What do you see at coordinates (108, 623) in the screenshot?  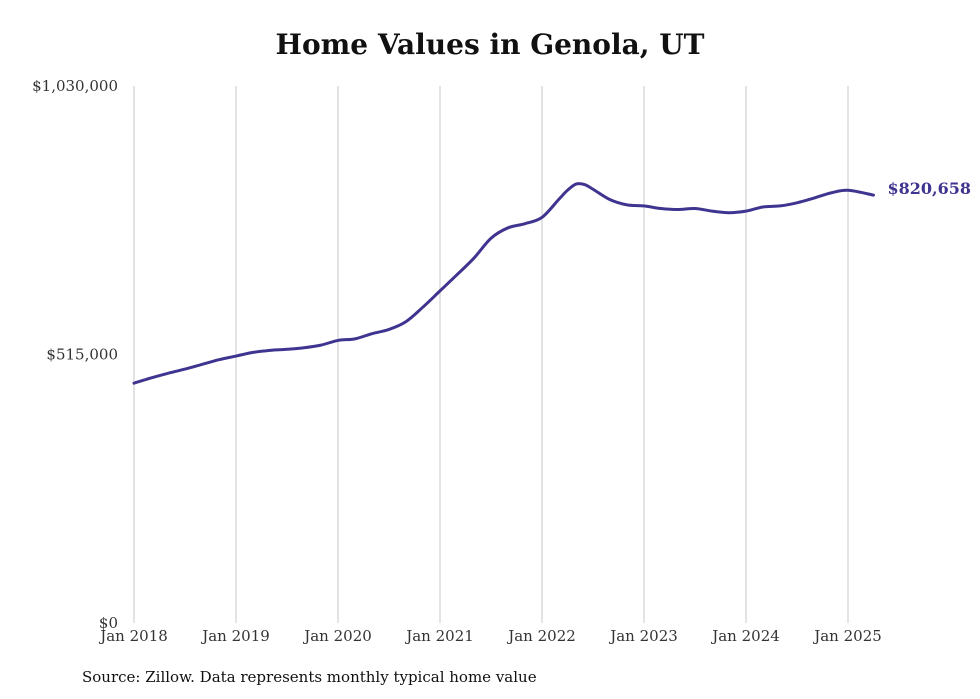 I see `y-tick-label: $0` at bounding box center [108, 623].